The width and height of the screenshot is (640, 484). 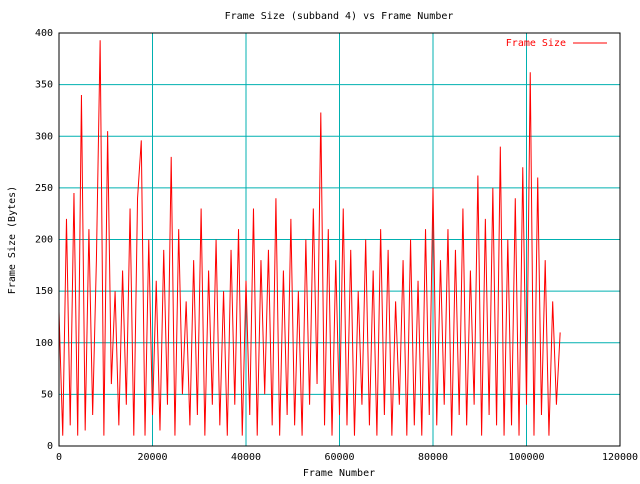 I want to click on x-tick-label: 80000, so click(x=433, y=457).